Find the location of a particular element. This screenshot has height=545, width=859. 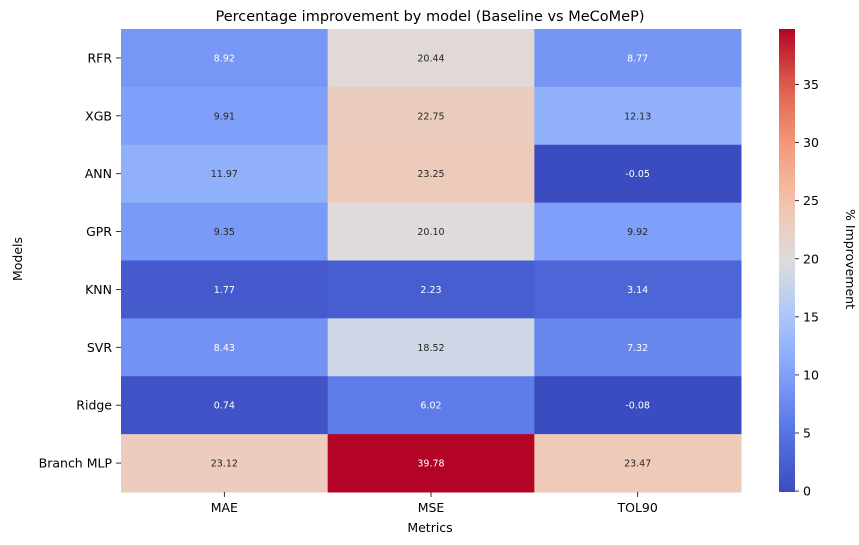

x-tick-label: TOL90 is located at coordinates (636, 507).